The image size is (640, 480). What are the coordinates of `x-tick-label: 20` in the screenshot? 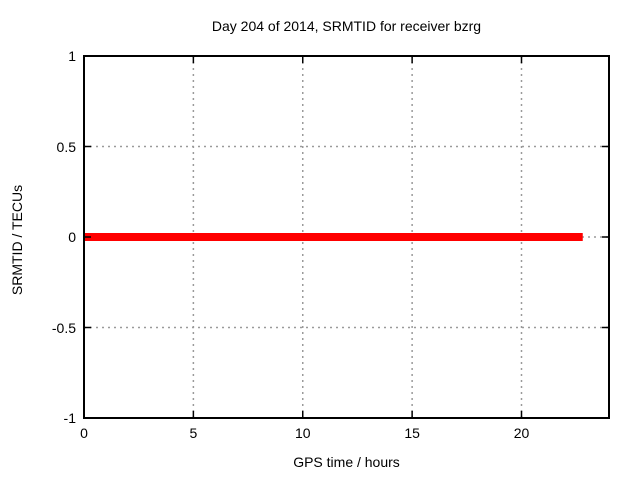 It's located at (521, 433).